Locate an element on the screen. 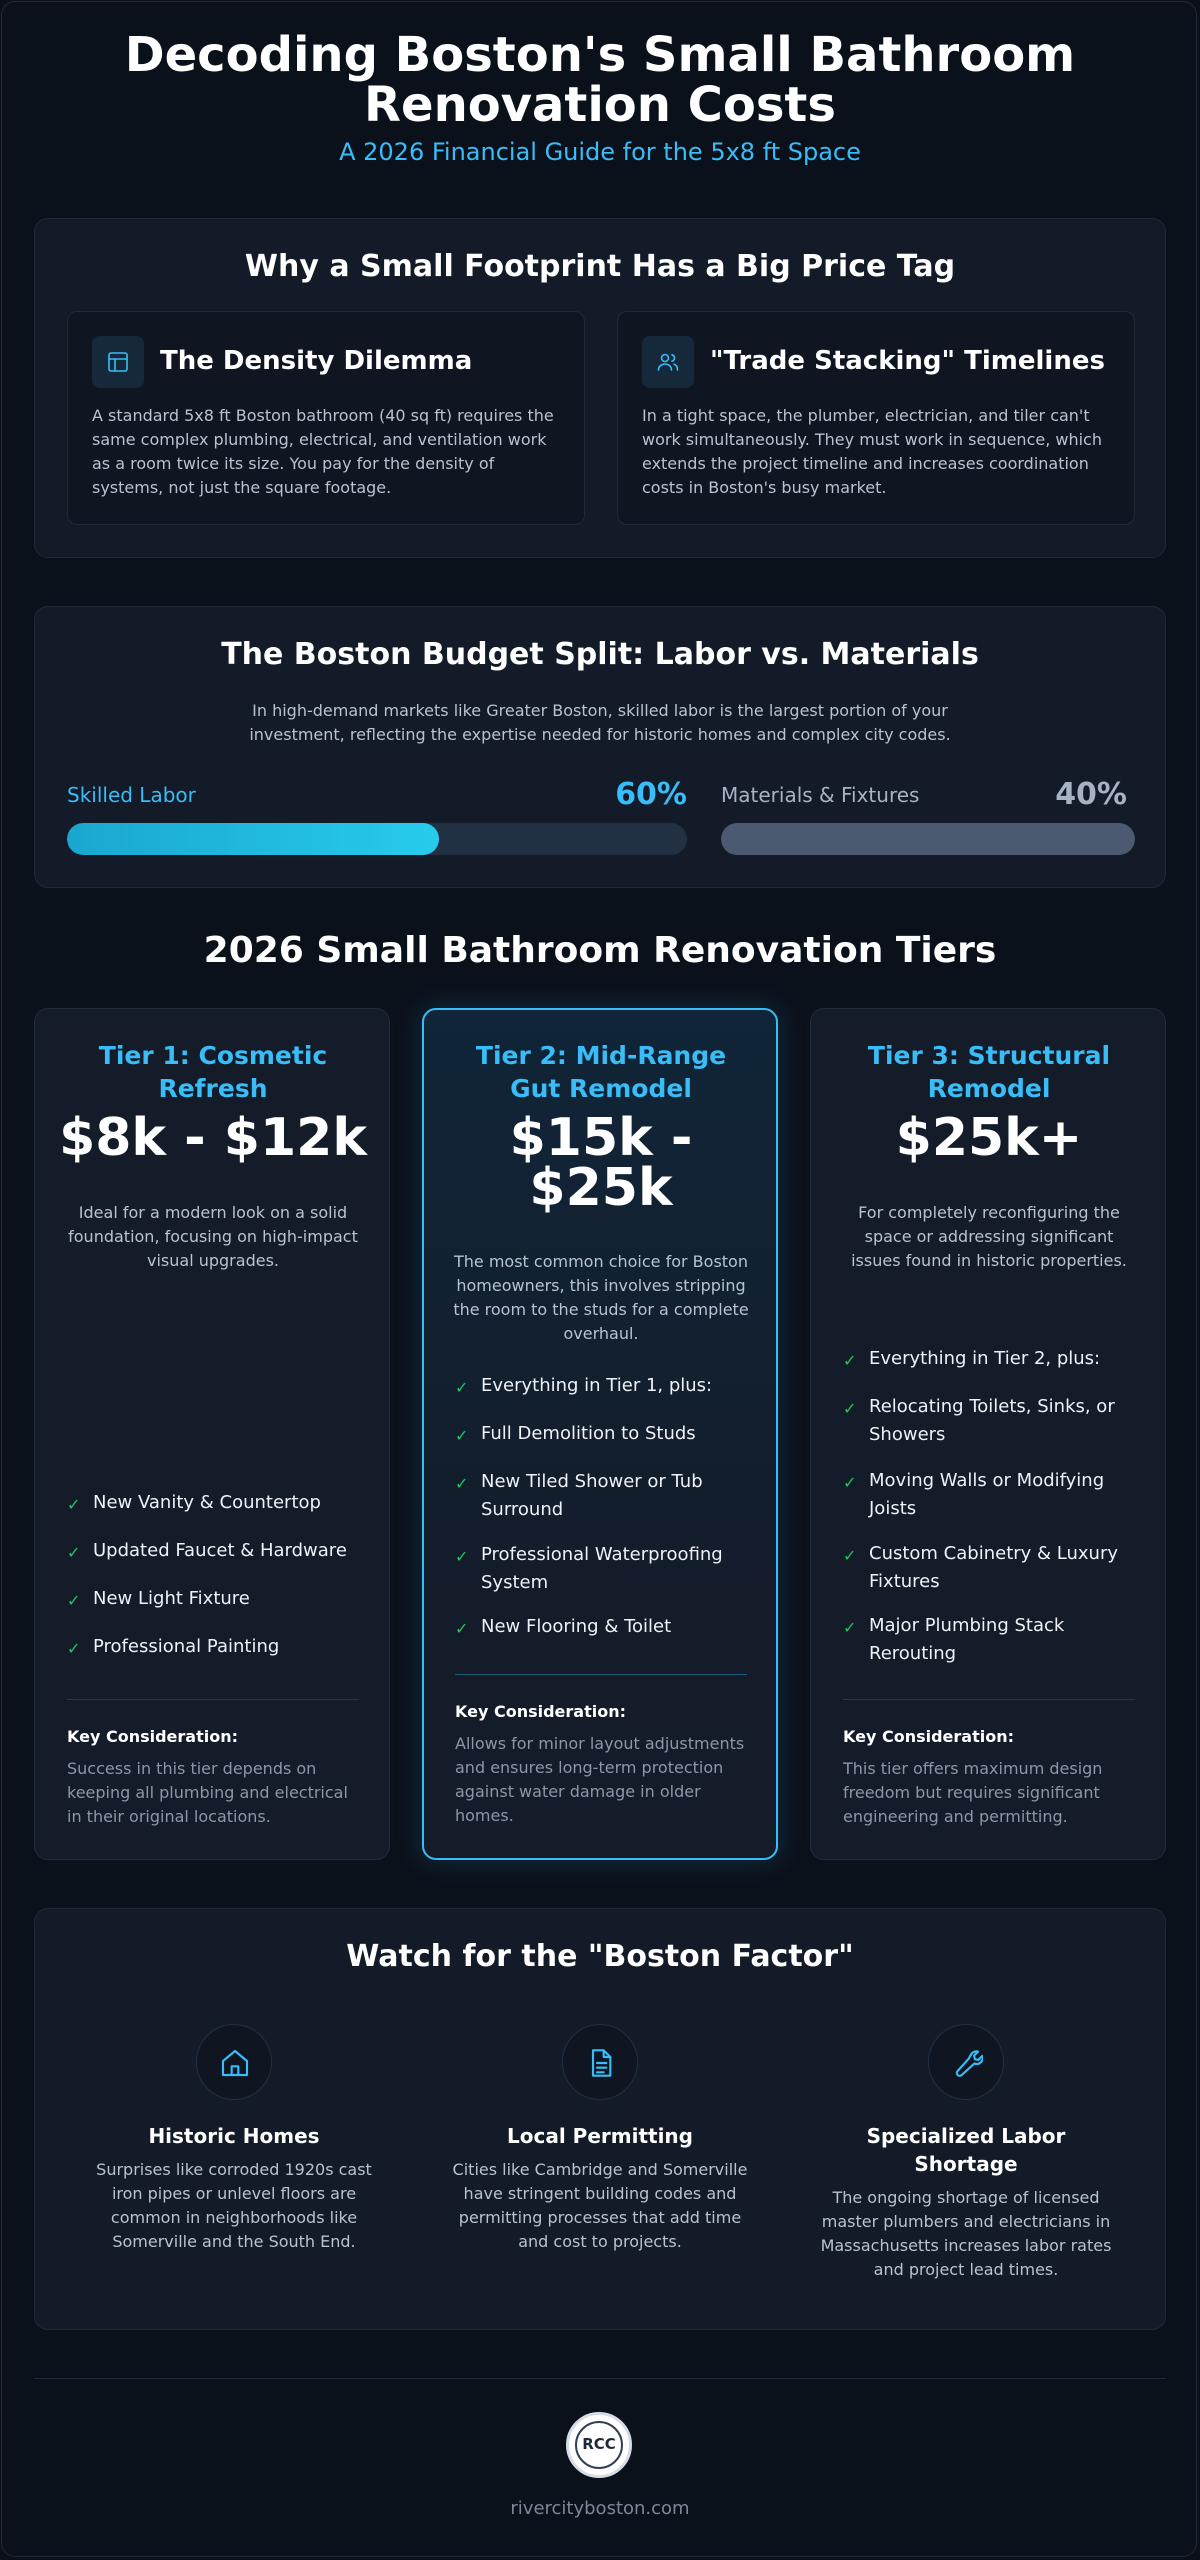  logo-ring is located at coordinates (599, 2445).